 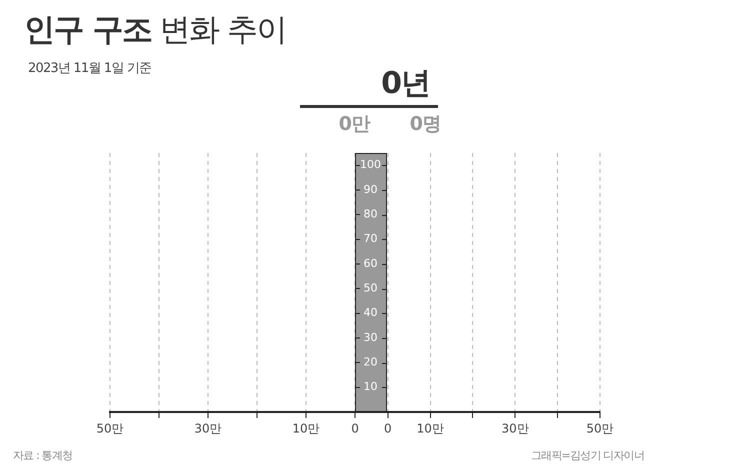 I want to click on y-tick-label: 90, so click(x=371, y=189).